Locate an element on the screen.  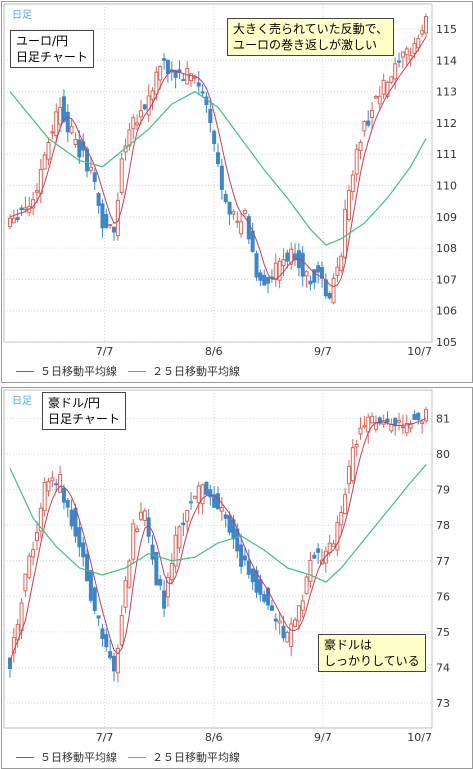
x-tick-label: 8/6 is located at coordinates (214, 351).